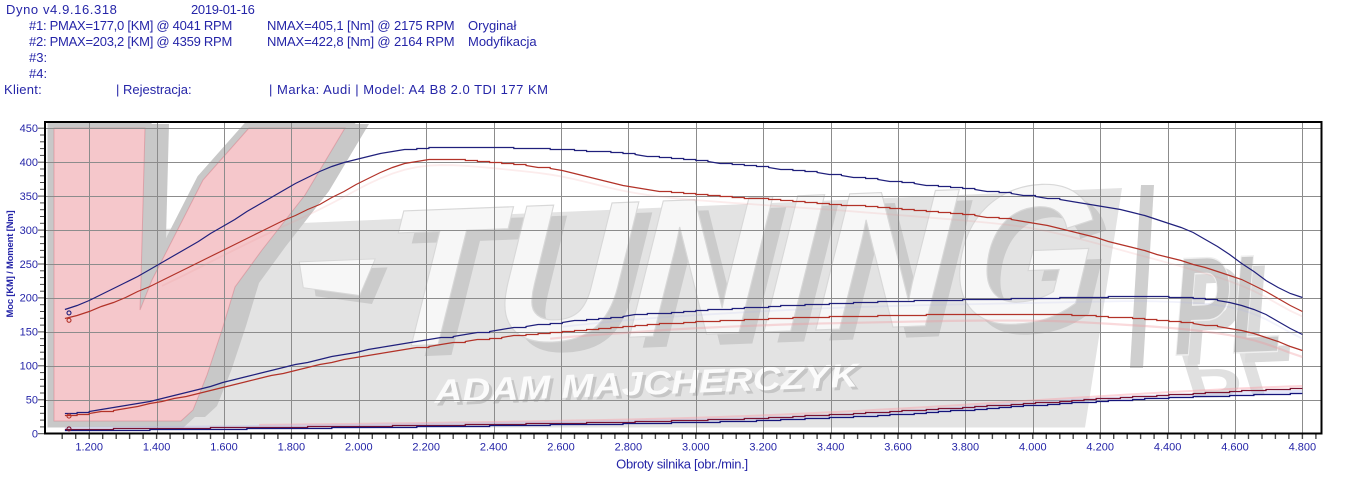 This screenshot has width=1350, height=480. I want to click on svg-text: 3.400, so click(831, 448).